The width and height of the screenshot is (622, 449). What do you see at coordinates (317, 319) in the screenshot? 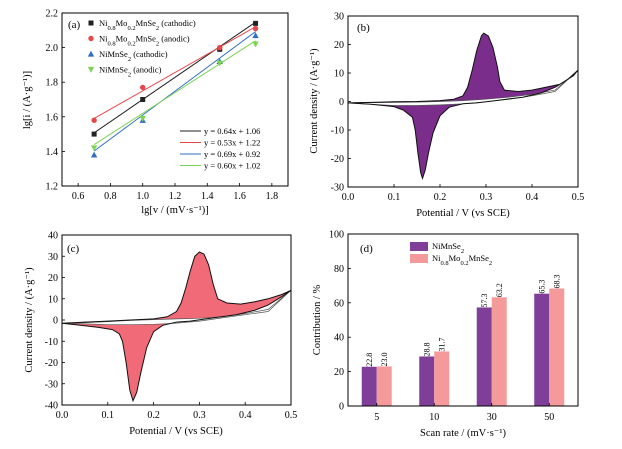
I see `panel-d-ylabel: Contribution / %` at bounding box center [317, 319].